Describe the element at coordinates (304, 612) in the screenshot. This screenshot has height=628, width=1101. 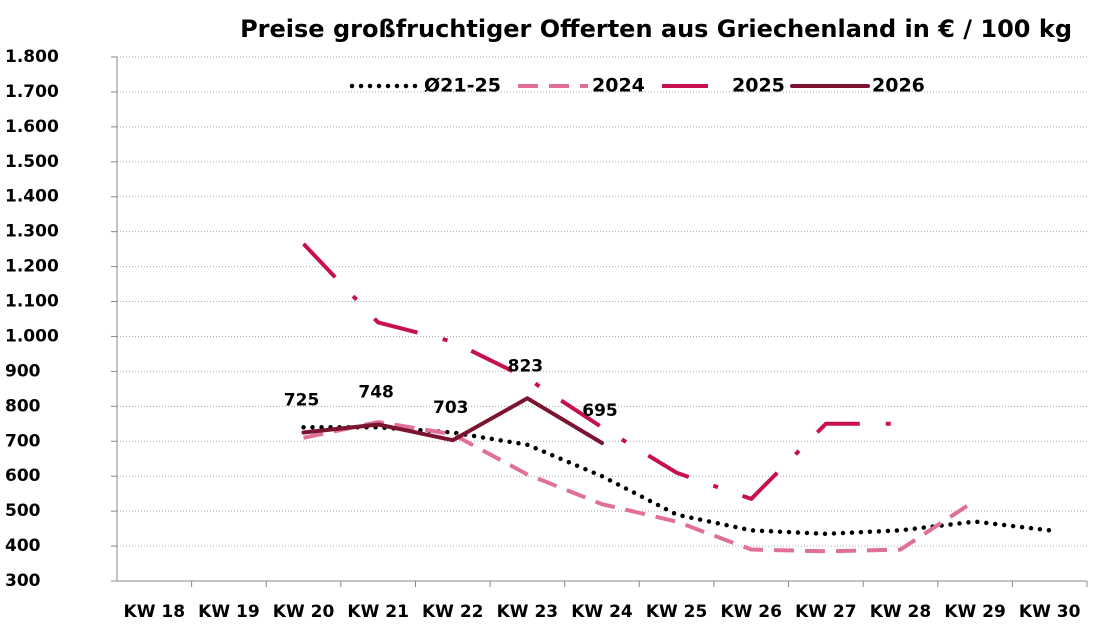
I see `x-tick-label: KW 20` at that location.